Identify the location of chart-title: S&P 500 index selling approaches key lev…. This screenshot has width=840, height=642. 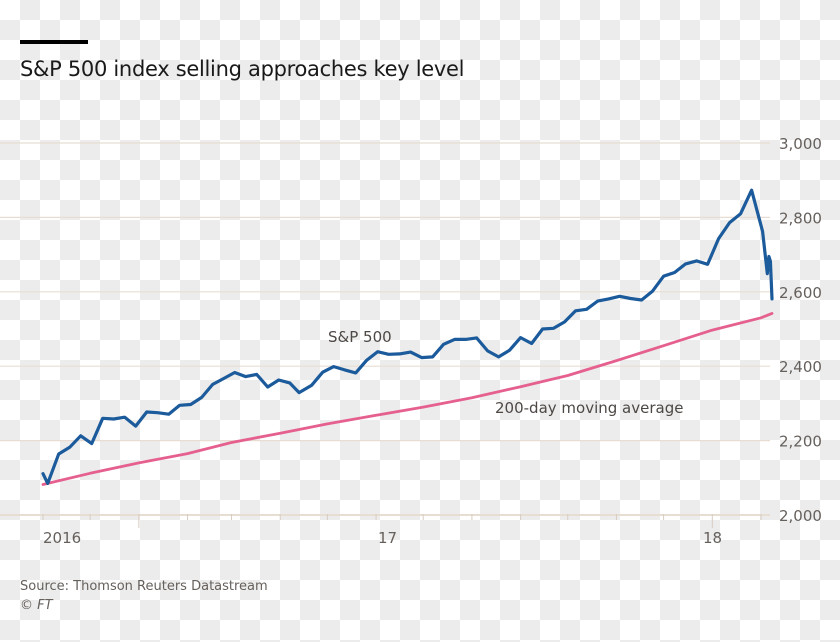
(242, 69).